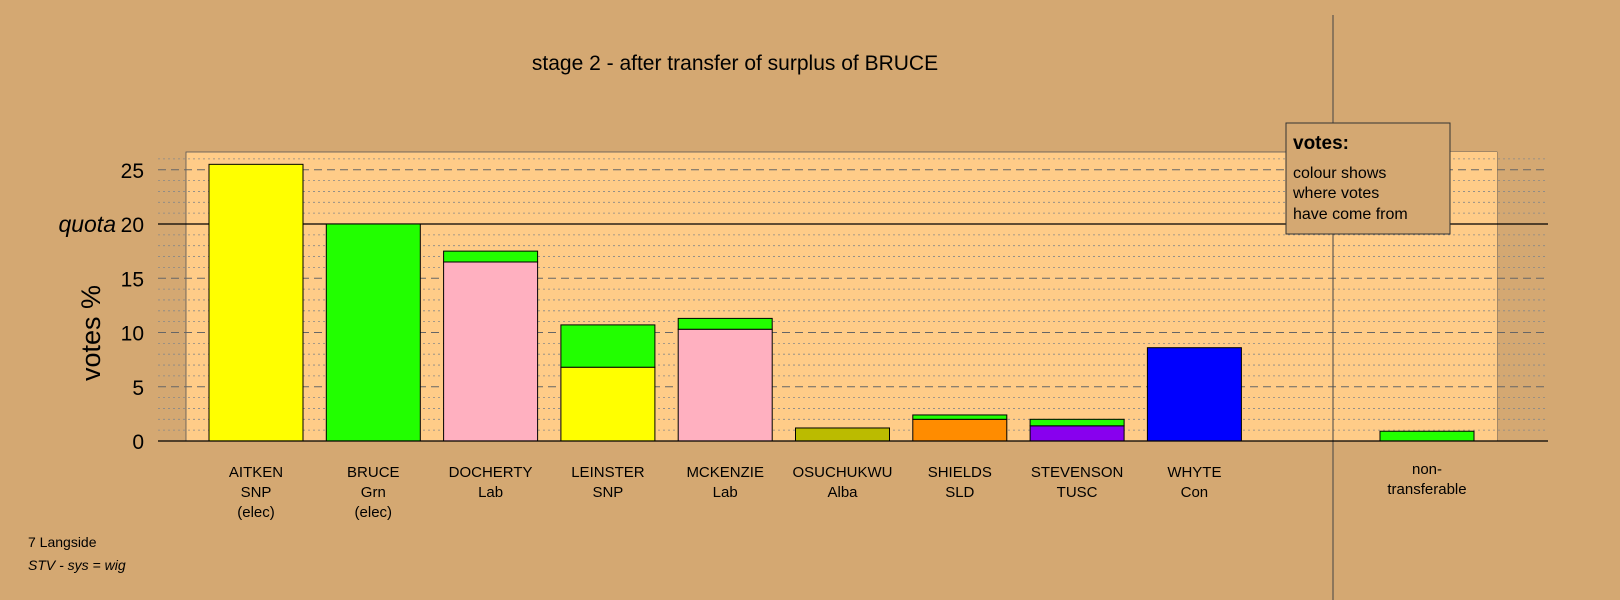 This screenshot has height=600, width=1620. I want to click on legend-line: colour shows, so click(1339, 173).